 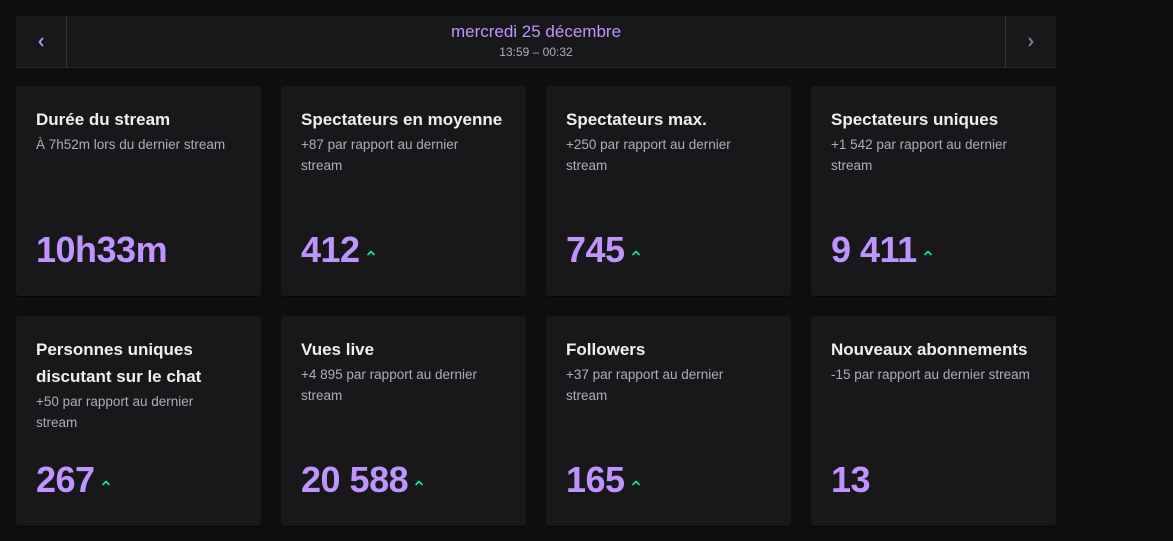 I want to click on card-value-row: 165, so click(x=603, y=480).